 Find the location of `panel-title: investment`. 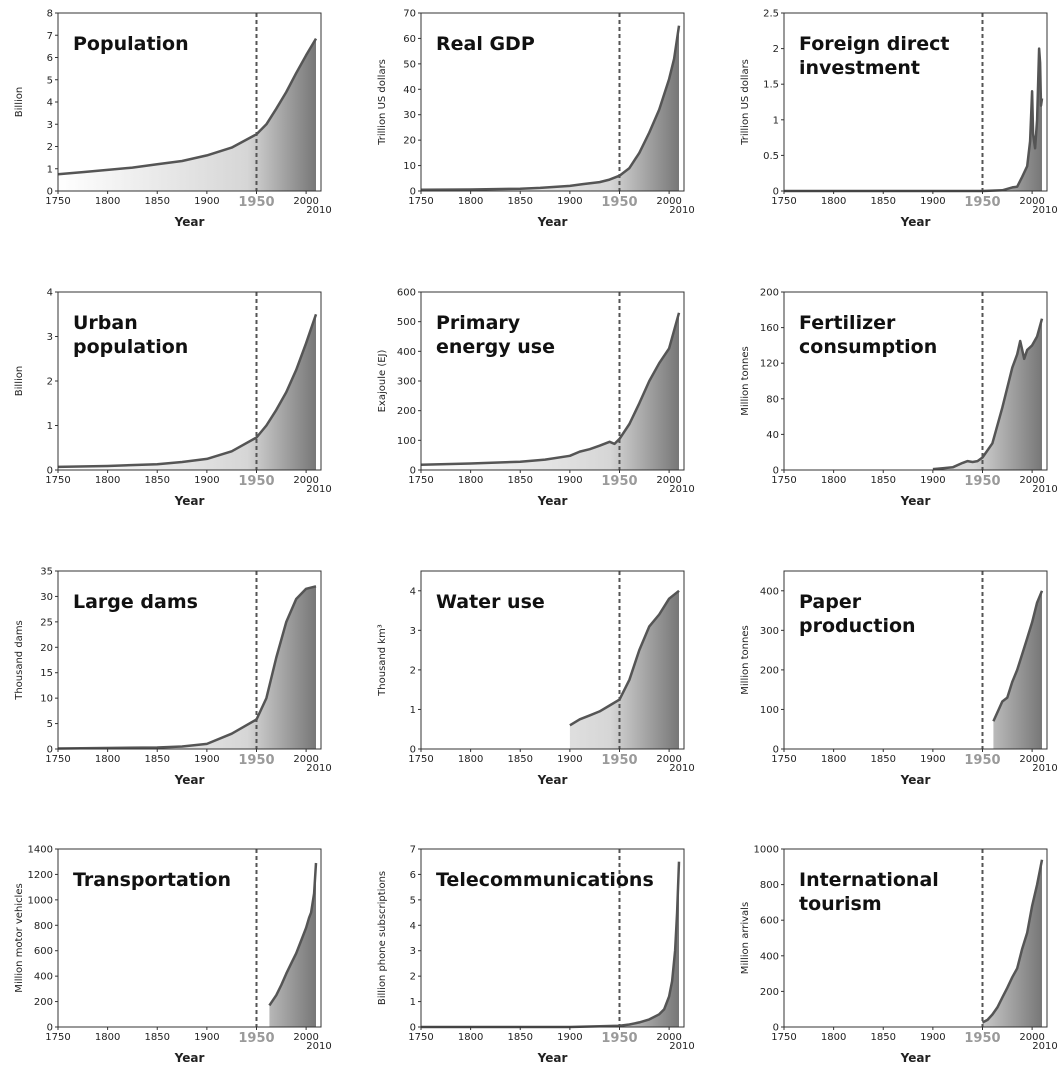

panel-title: investment is located at coordinates (859, 68).